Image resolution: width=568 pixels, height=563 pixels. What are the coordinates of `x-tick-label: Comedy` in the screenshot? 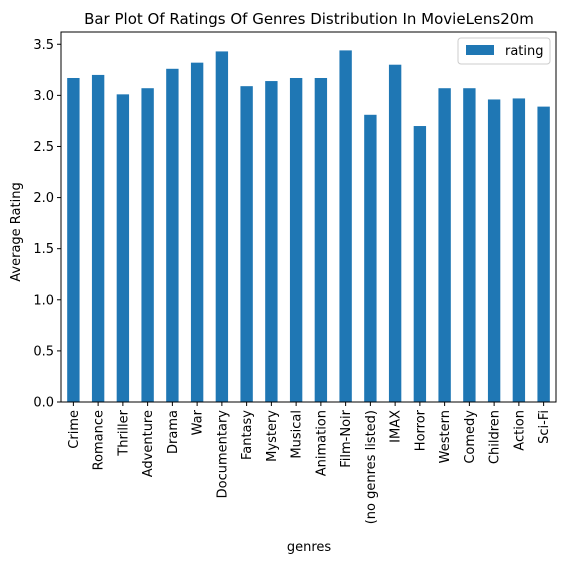 It's located at (470, 437).